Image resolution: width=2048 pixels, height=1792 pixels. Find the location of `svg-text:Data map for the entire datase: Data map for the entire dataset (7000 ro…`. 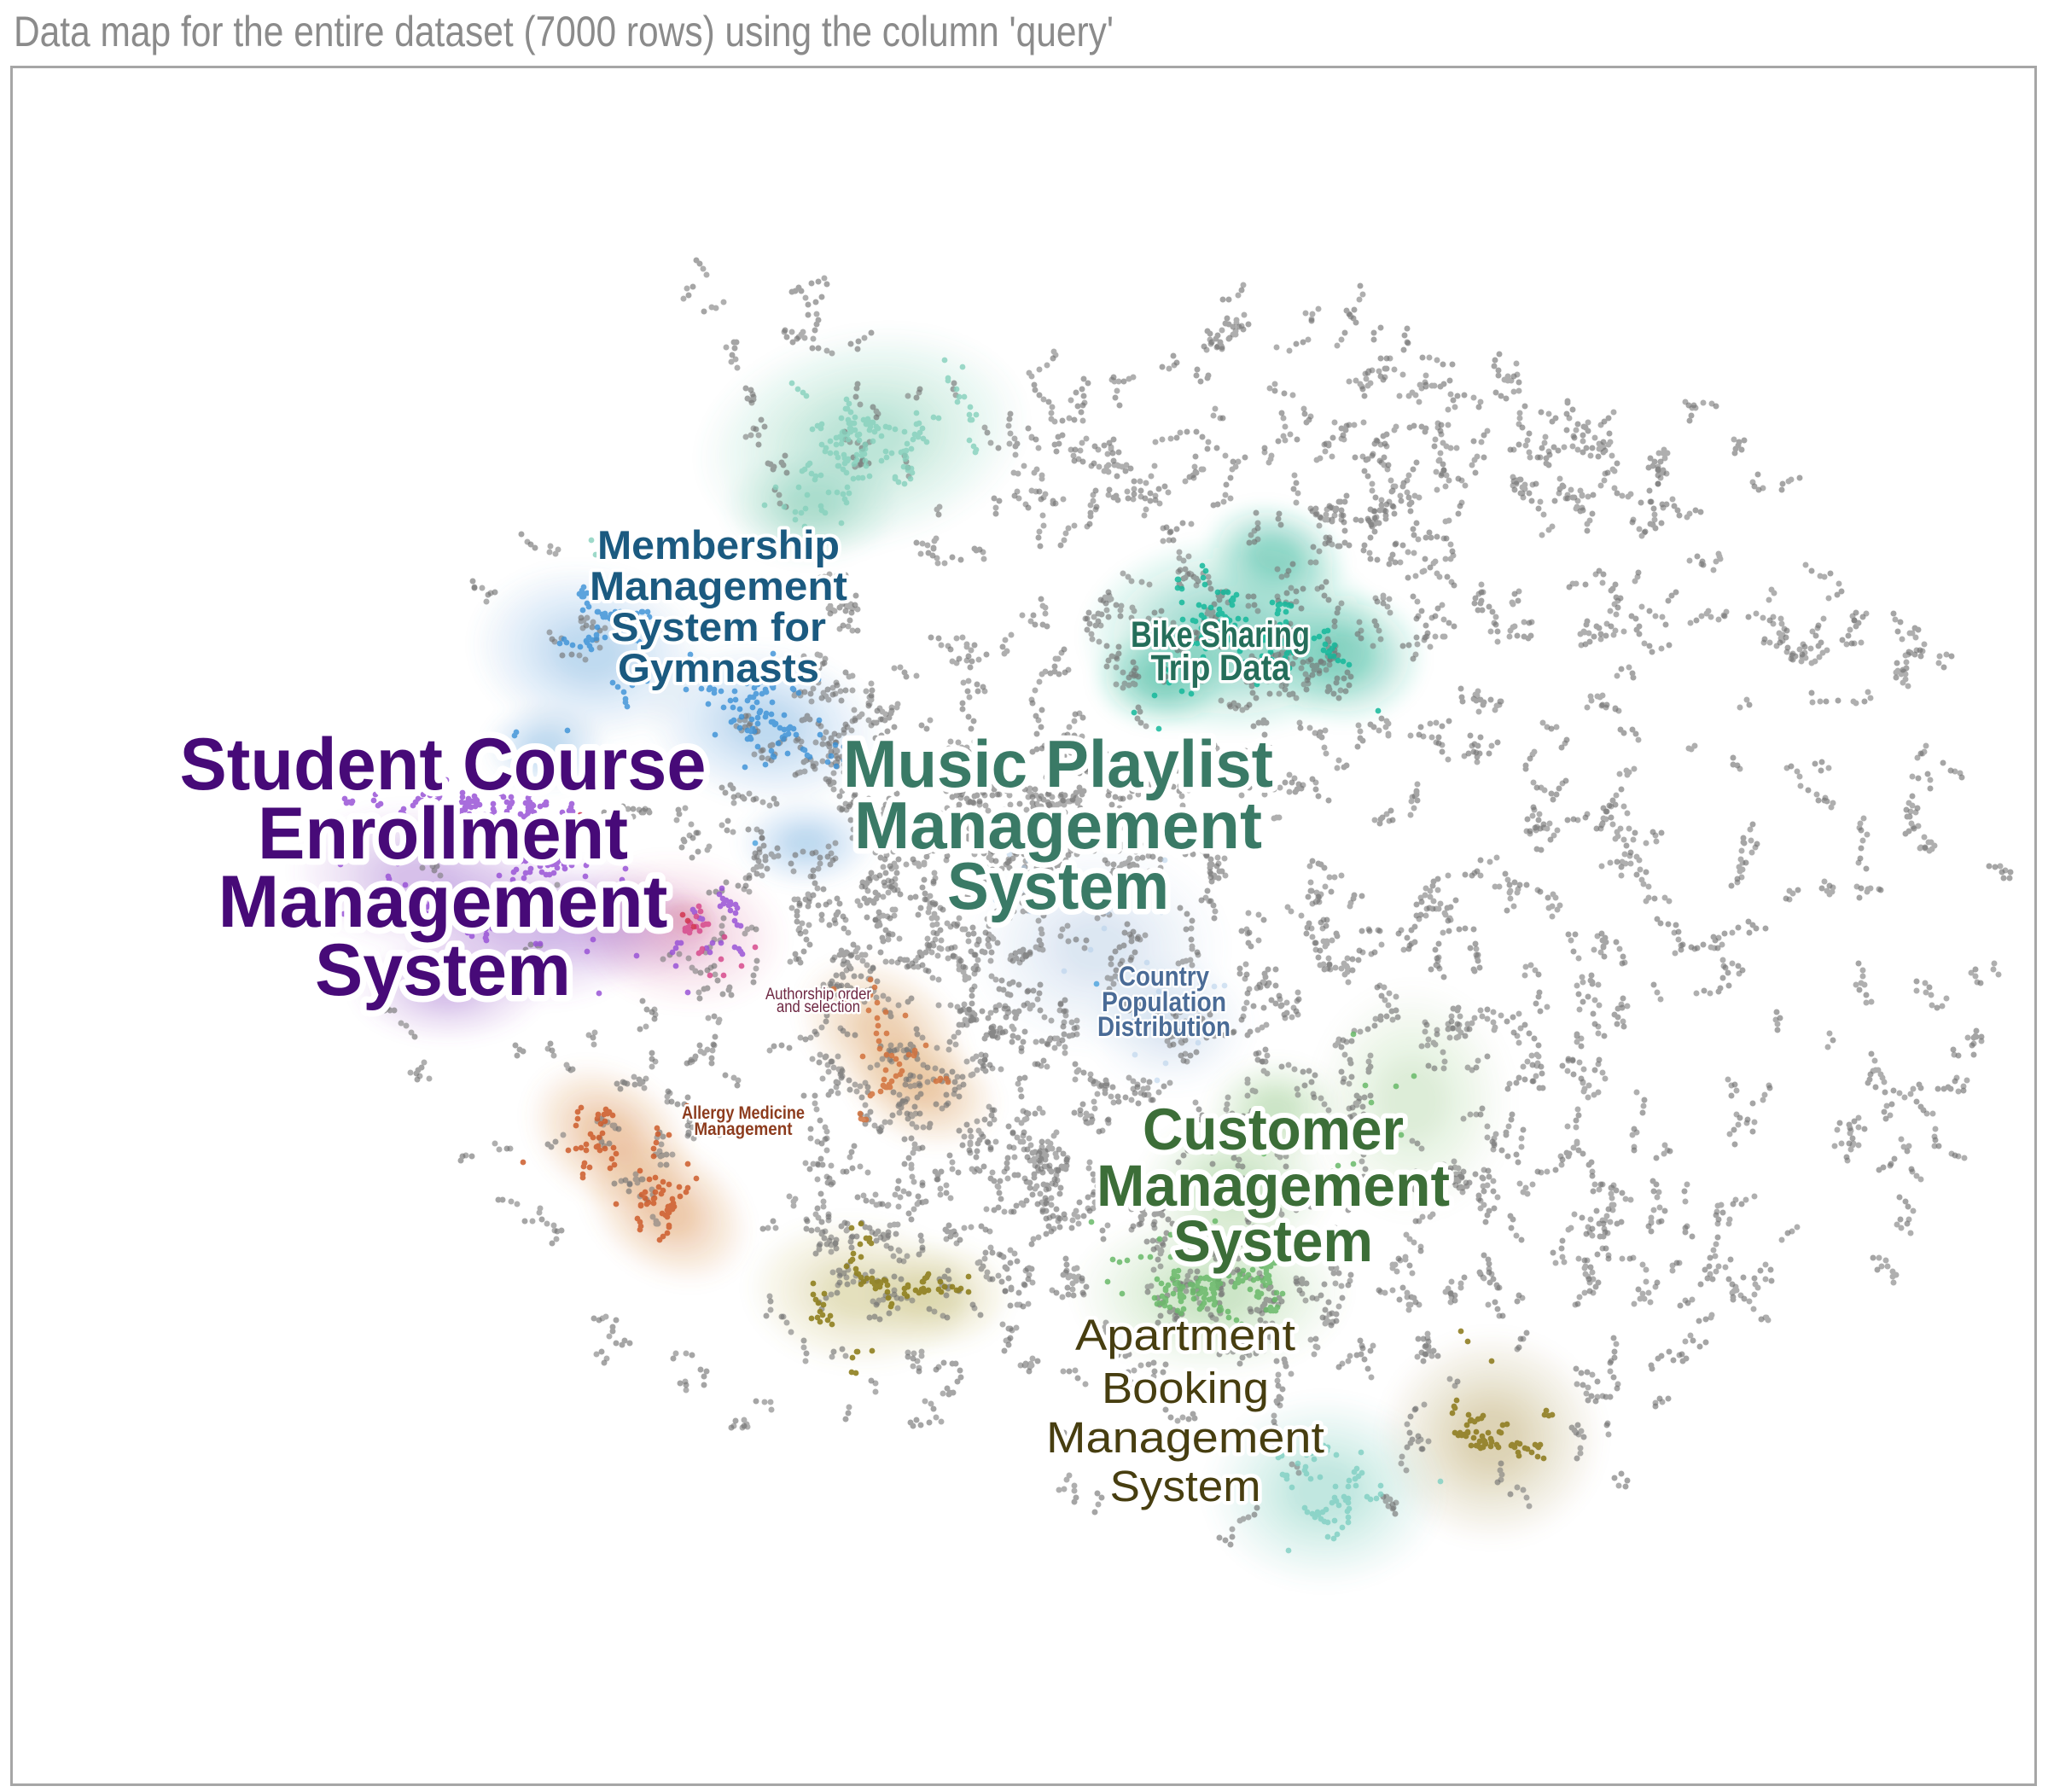

svg-text:Data map for the entire datase: Data map for the entire dataset (7000 ro… is located at coordinates (564, 32).